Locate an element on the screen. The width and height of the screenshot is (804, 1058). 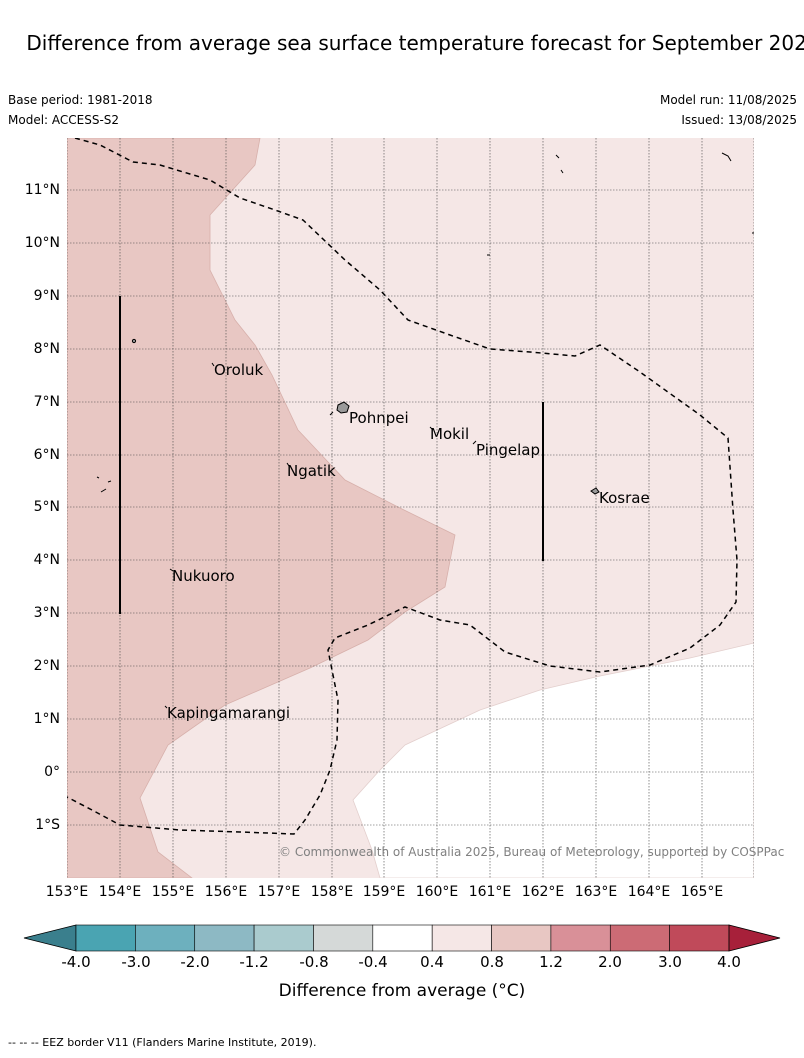
lon-label-158e: 158°E is located at coordinates (332, 892).